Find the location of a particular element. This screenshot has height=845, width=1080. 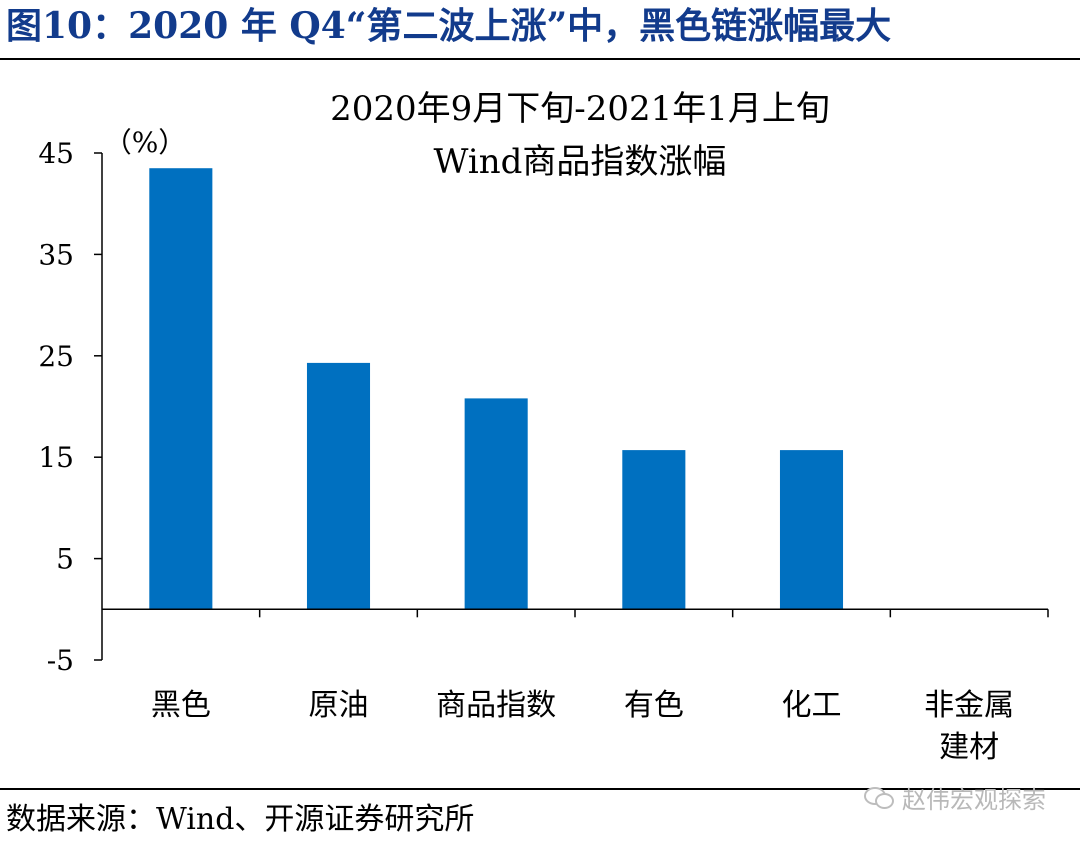

figure-title: 图10：2020 年 Q4“第二波上涨”中，黑色链涨幅最大 is located at coordinates (449, 26).